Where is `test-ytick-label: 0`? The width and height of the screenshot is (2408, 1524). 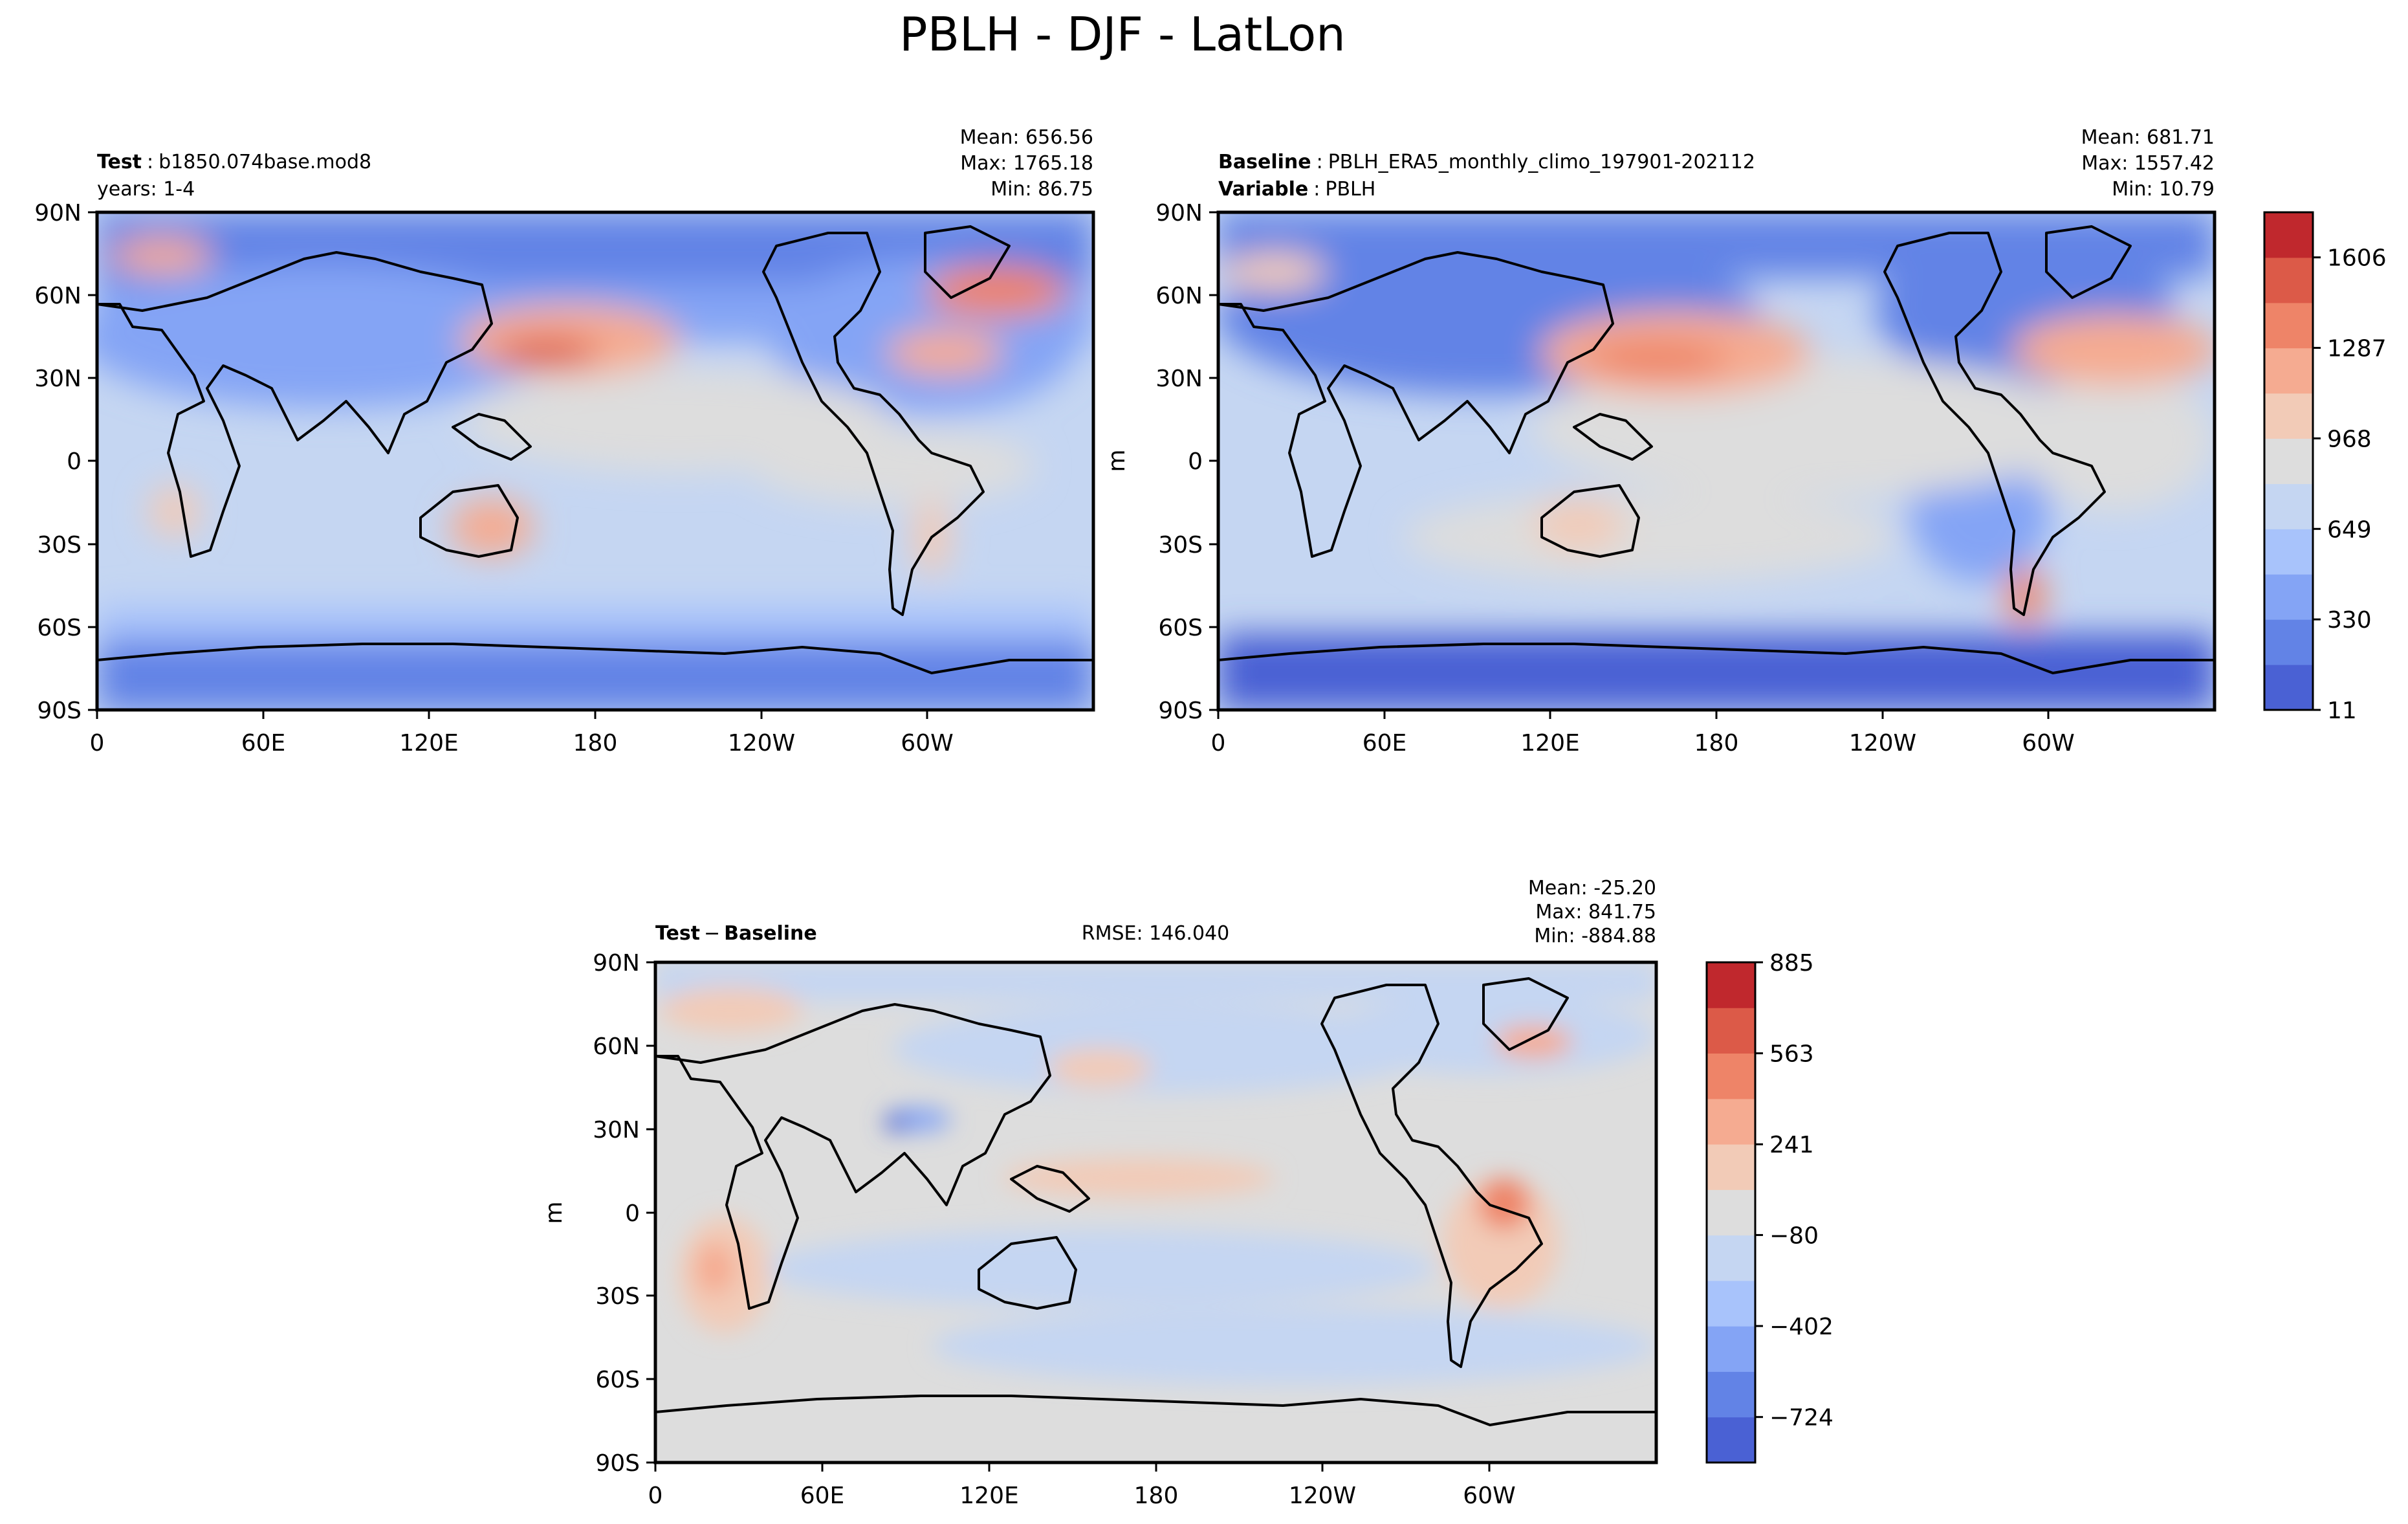
test-ytick-label: 0 is located at coordinates (75, 461).